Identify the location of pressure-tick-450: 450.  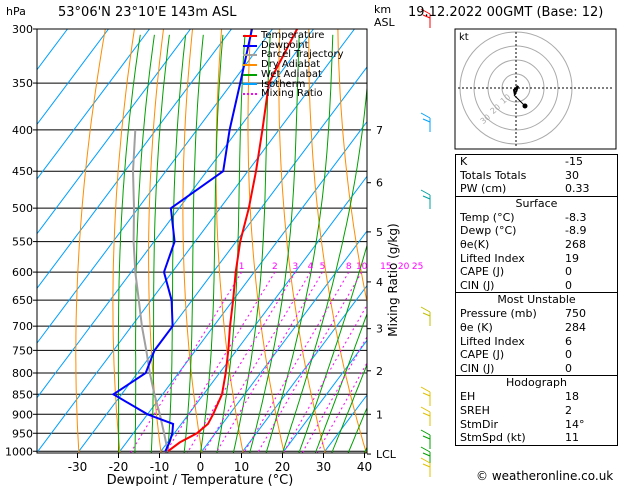
(22, 171).